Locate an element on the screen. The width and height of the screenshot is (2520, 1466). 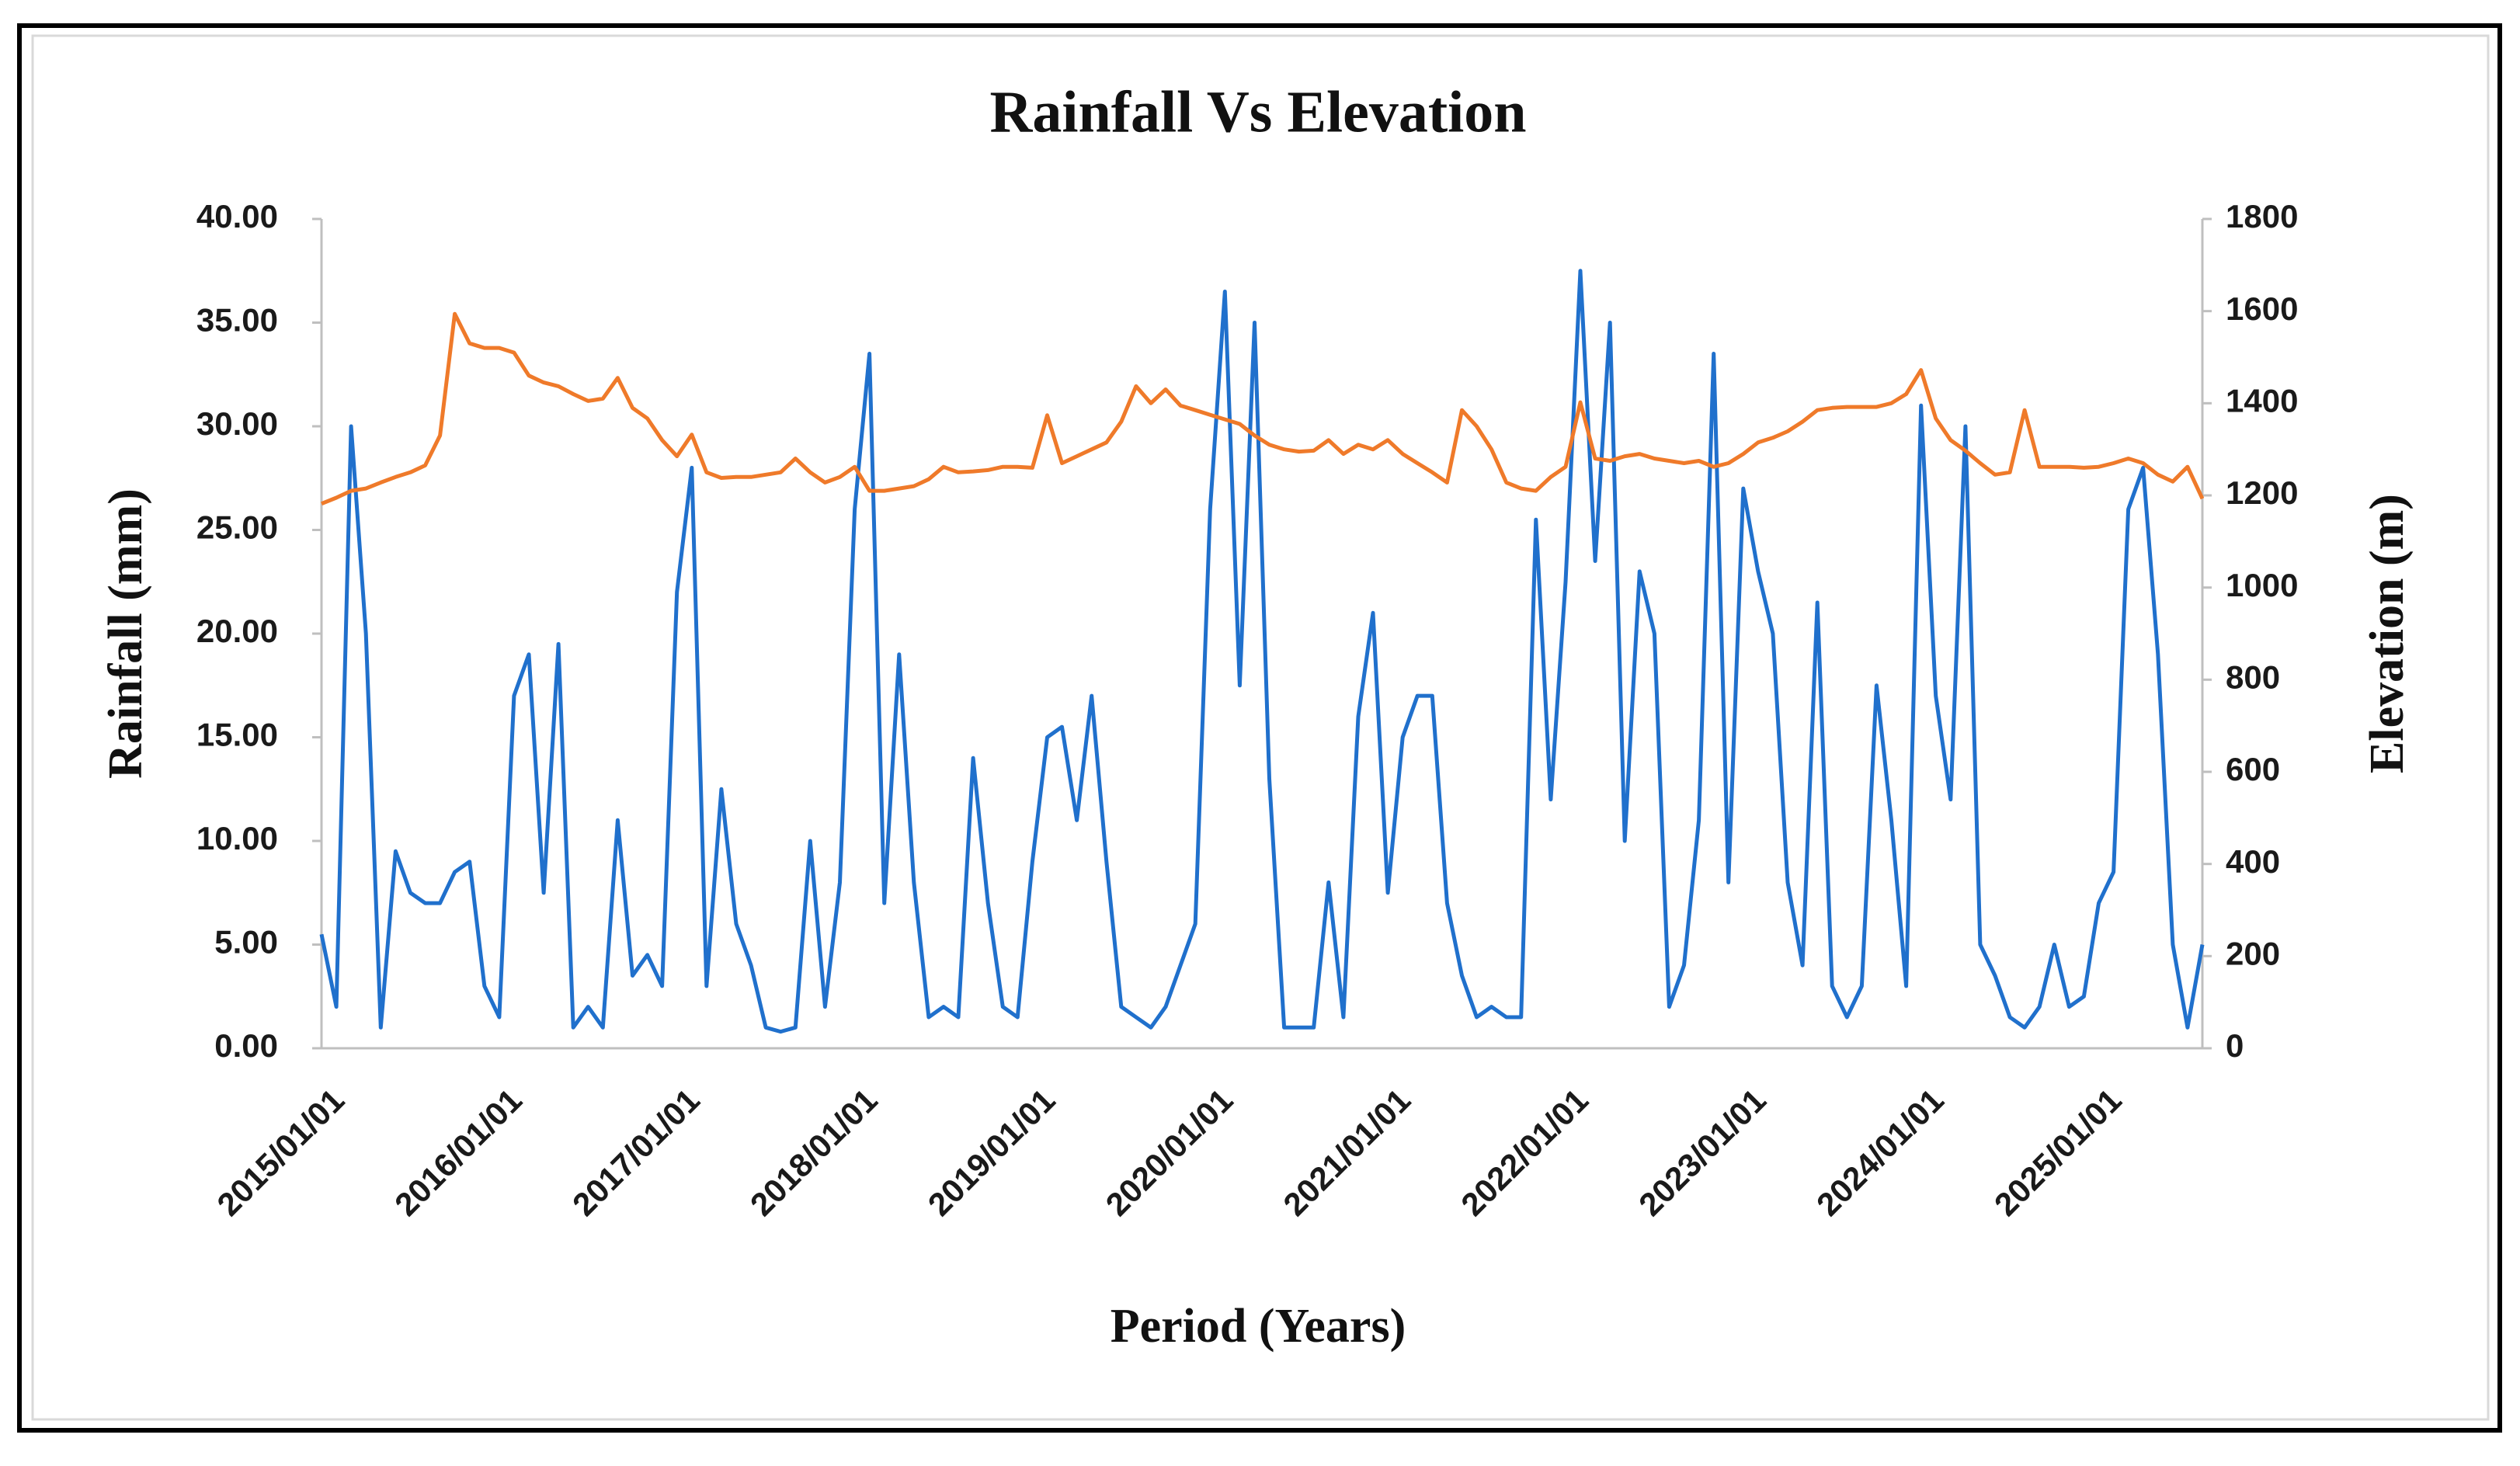
y2-tick-label: 800 is located at coordinates (2253, 676).